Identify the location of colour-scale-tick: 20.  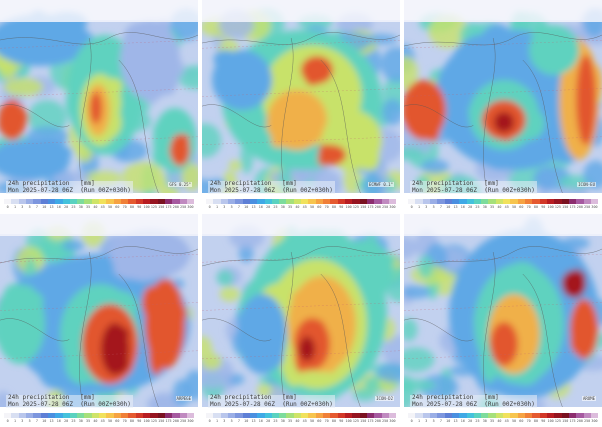
(470, 421).